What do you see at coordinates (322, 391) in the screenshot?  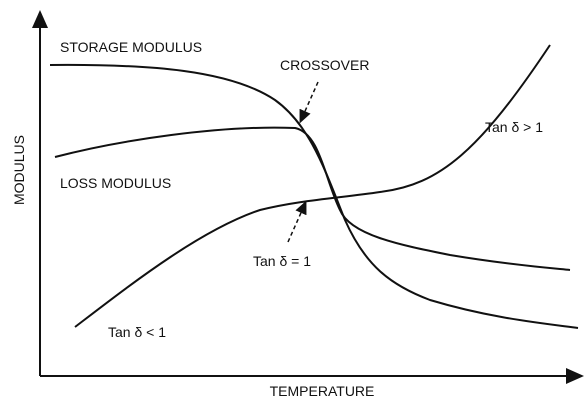 I see `x-label: TEMPERATURE` at bounding box center [322, 391].